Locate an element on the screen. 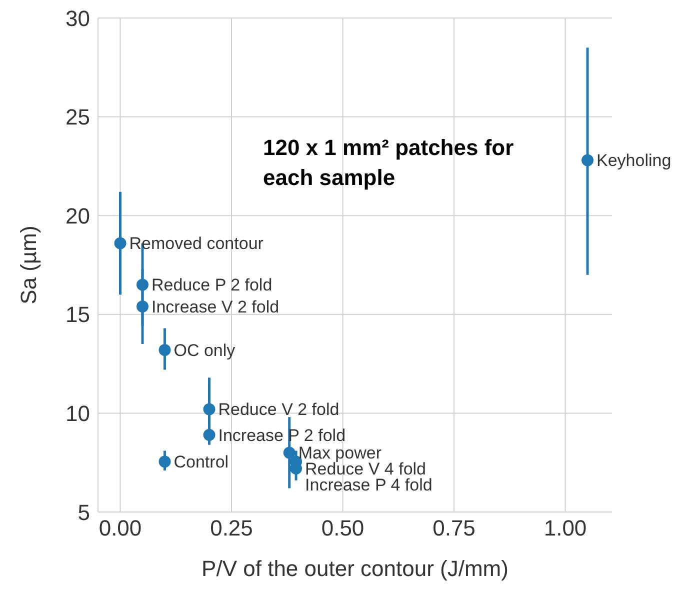 Image resolution: width=690 pixels, height=598 pixels. y-tick-label: 20 is located at coordinates (78, 215).